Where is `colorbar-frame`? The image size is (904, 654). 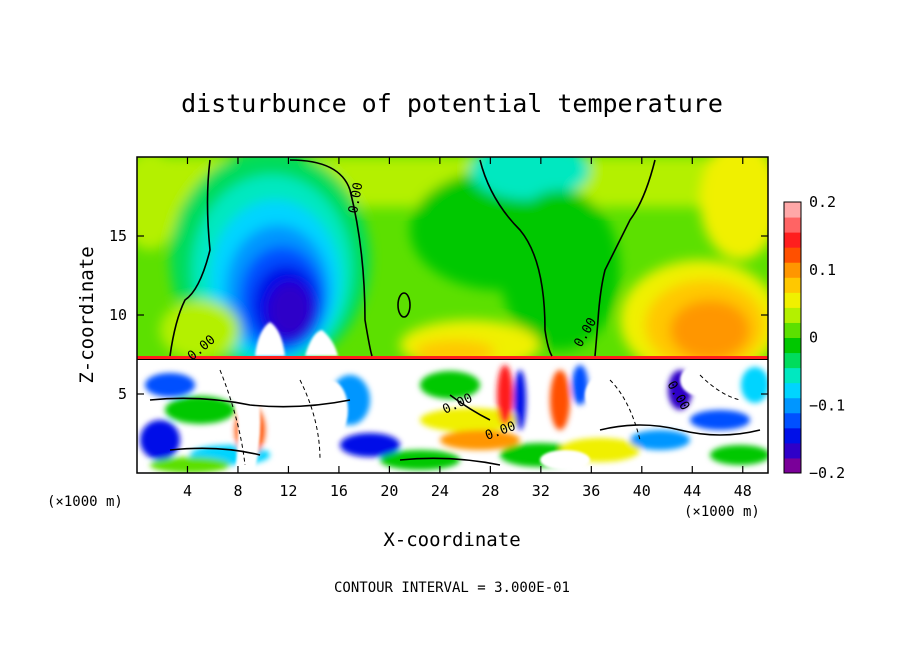 colorbar-frame is located at coordinates (792, 337).